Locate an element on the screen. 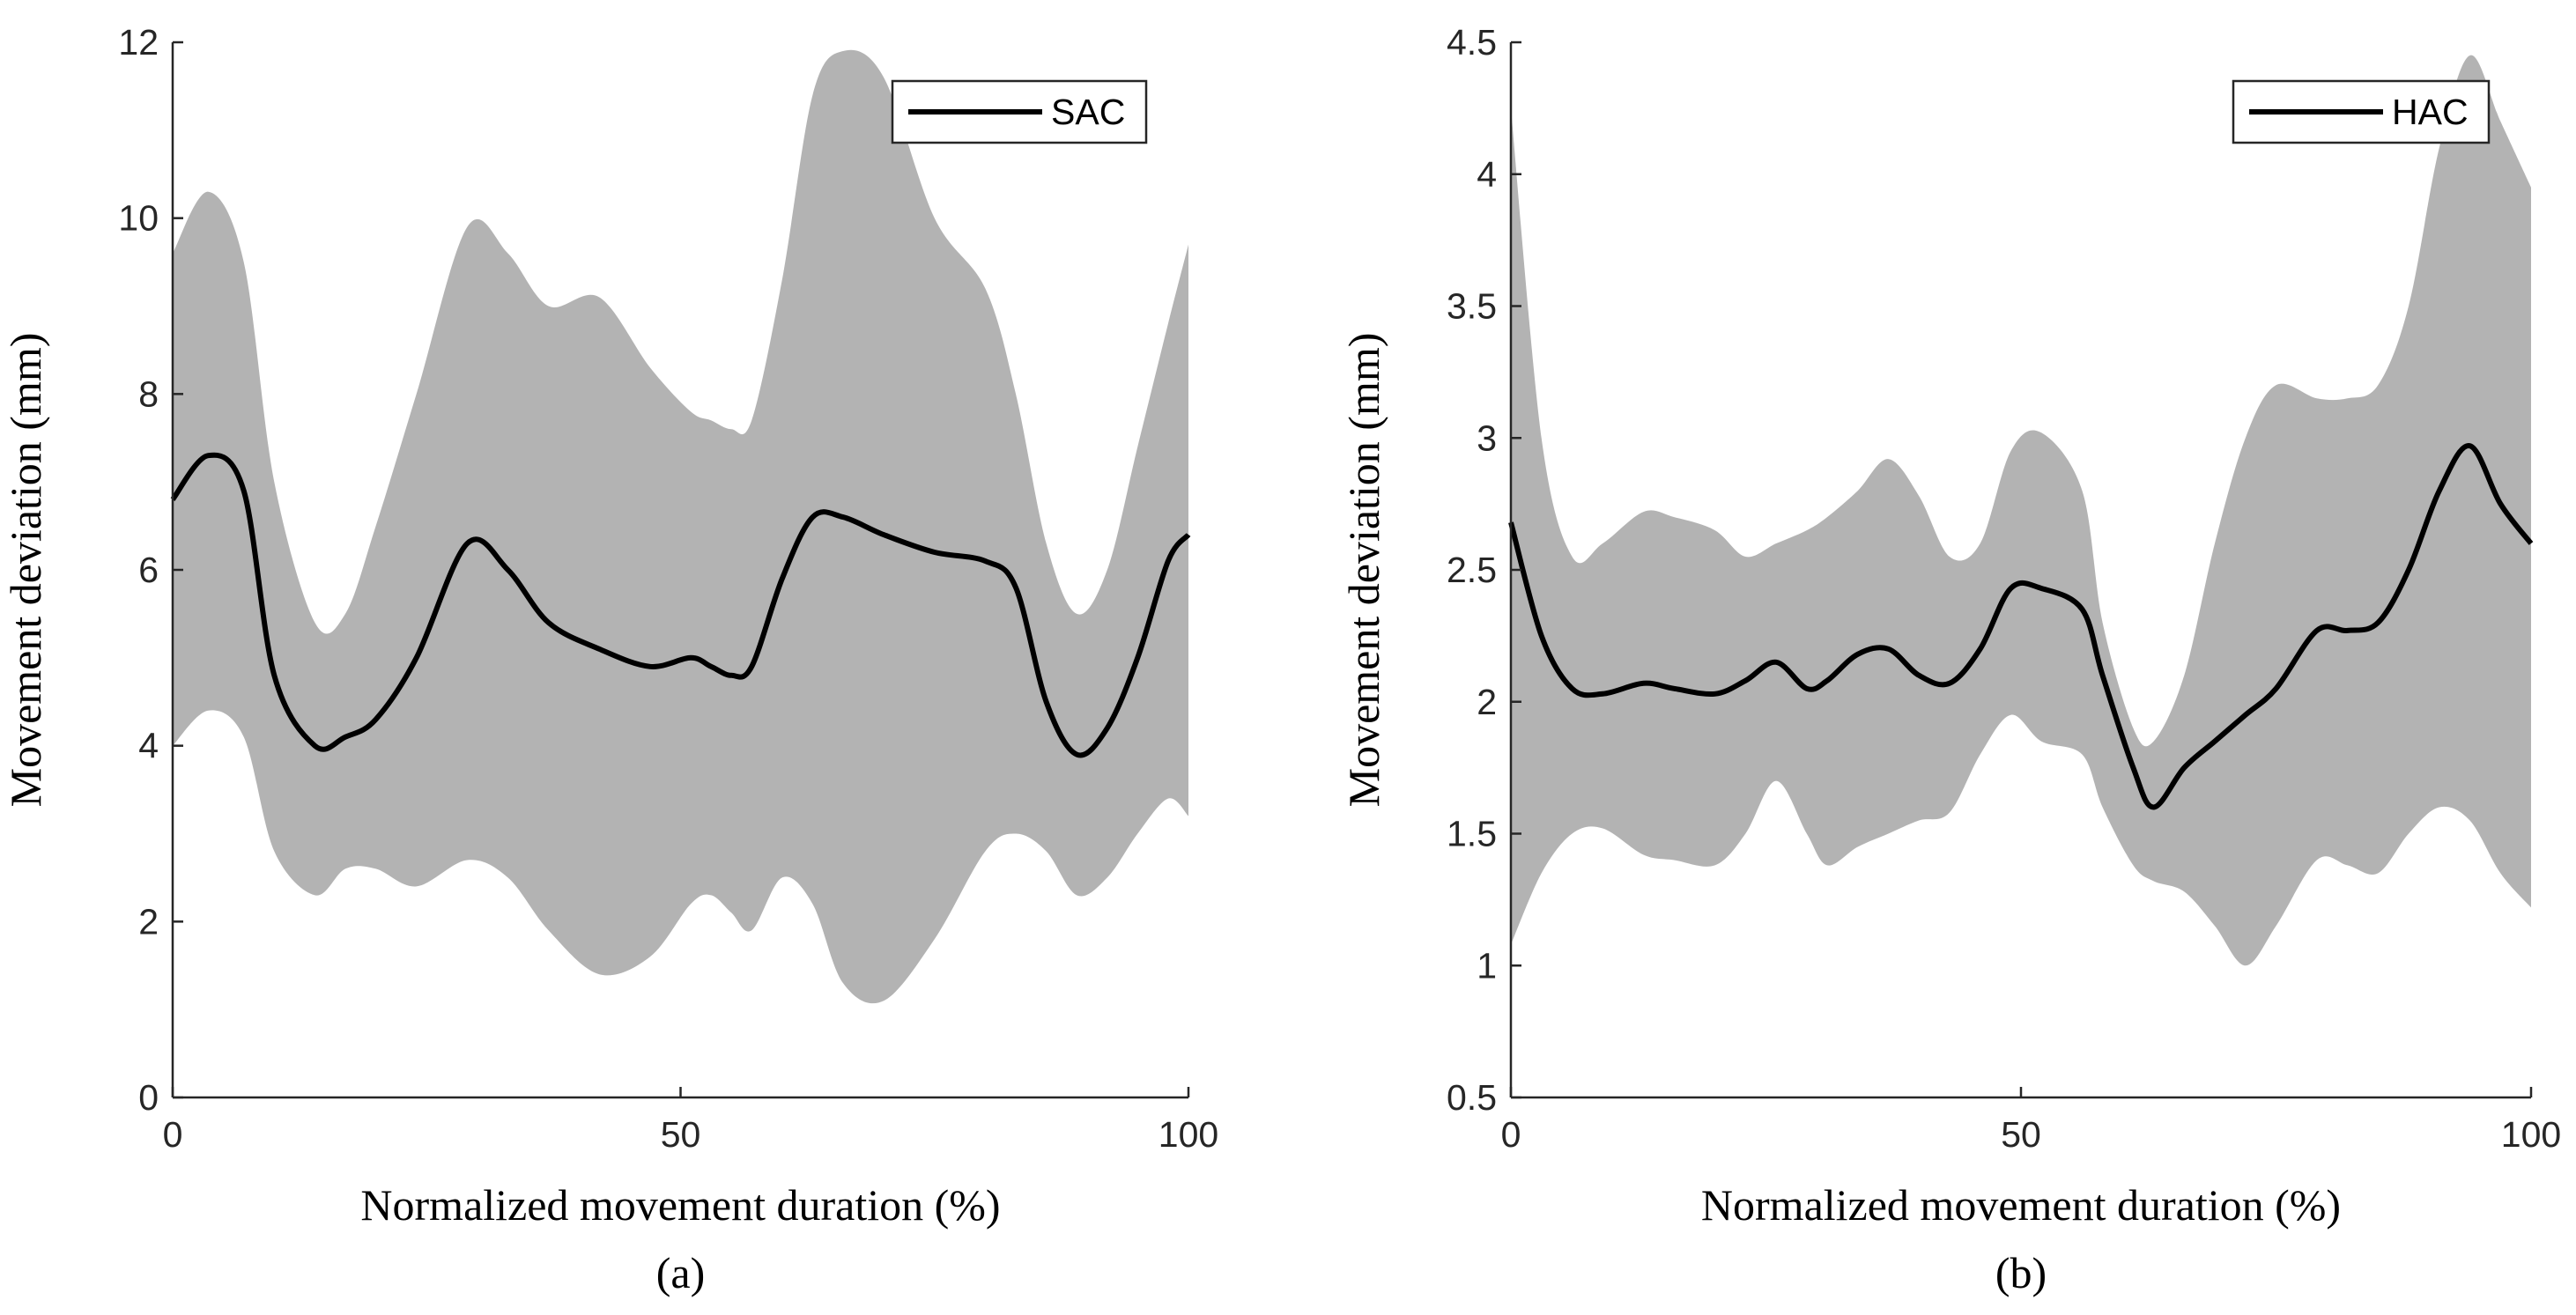 The height and width of the screenshot is (1315, 2576). y-tick-label: 10 is located at coordinates (138, 218).